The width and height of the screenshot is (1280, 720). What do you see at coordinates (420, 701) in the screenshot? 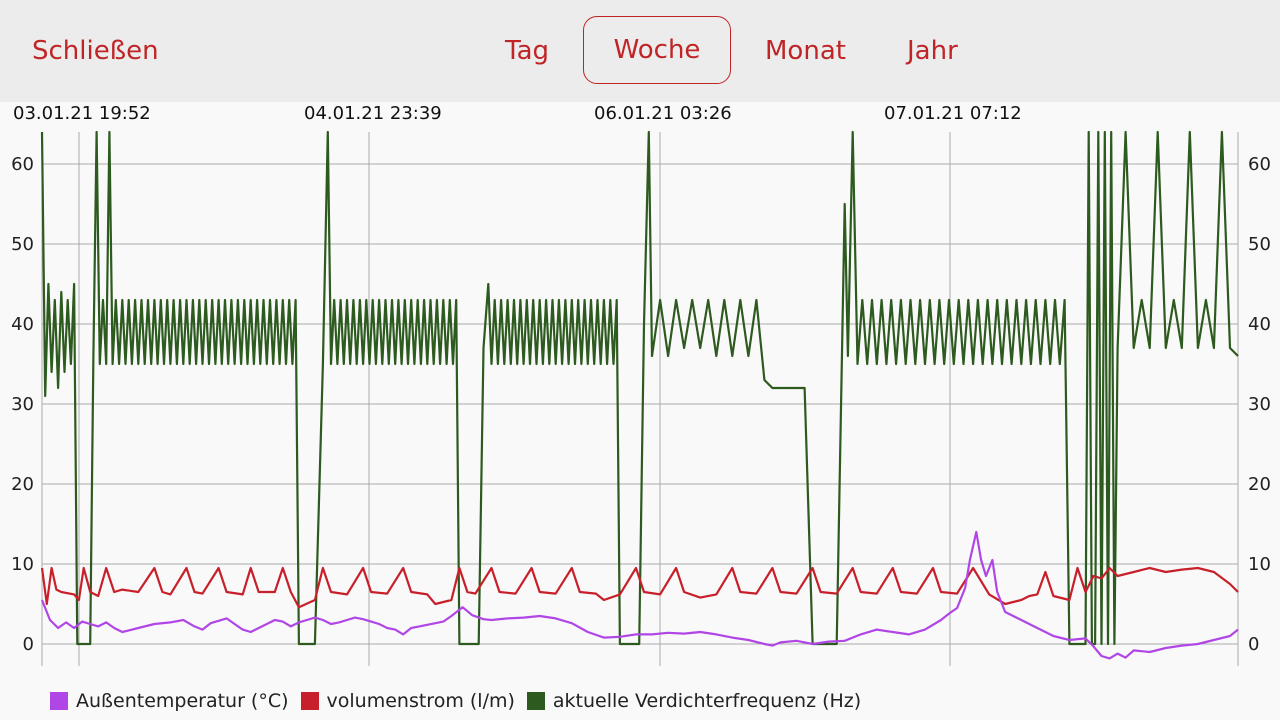
I see `legend-label-volumenstrom: volumenstrom (l/m)` at bounding box center [420, 701].